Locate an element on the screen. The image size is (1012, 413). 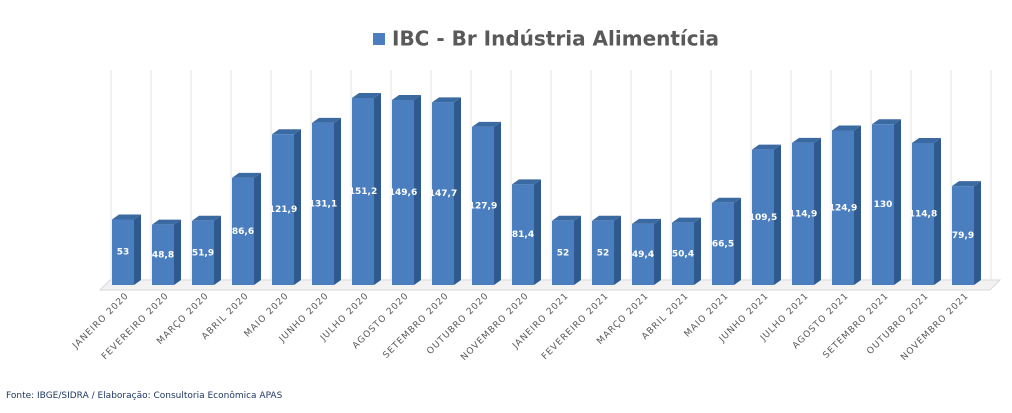
x-tick-label: FEVEREIRO 2021 is located at coordinates (575, 326).